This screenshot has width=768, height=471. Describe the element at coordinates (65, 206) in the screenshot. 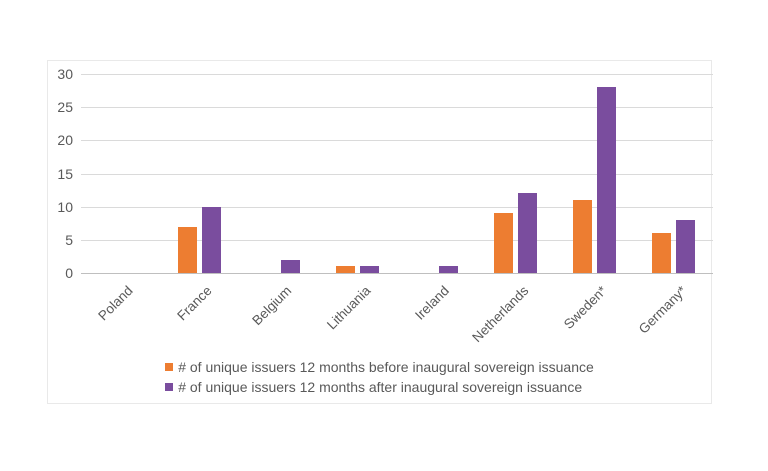

I see `y-axis-tick-label: 10` at that location.